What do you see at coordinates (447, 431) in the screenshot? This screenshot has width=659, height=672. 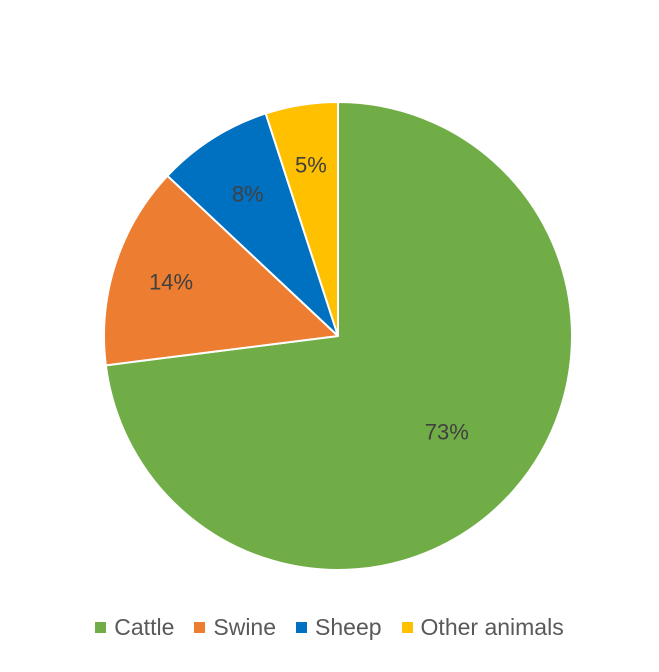 I see `data-label-cattle: 73%` at bounding box center [447, 431].